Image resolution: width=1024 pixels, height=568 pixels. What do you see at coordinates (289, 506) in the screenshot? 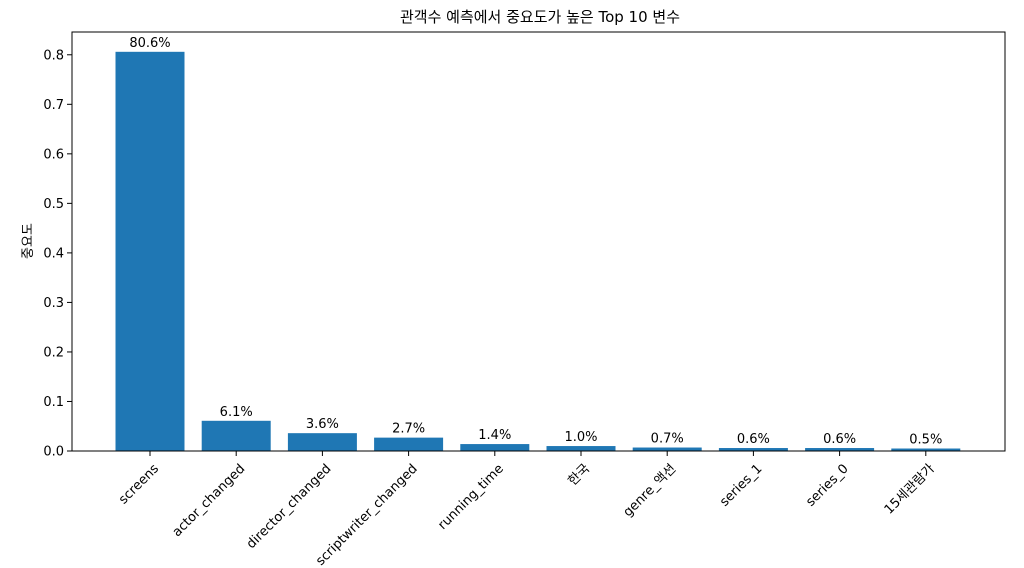
I see `x-tick-label-2: director_changed` at bounding box center [289, 506].